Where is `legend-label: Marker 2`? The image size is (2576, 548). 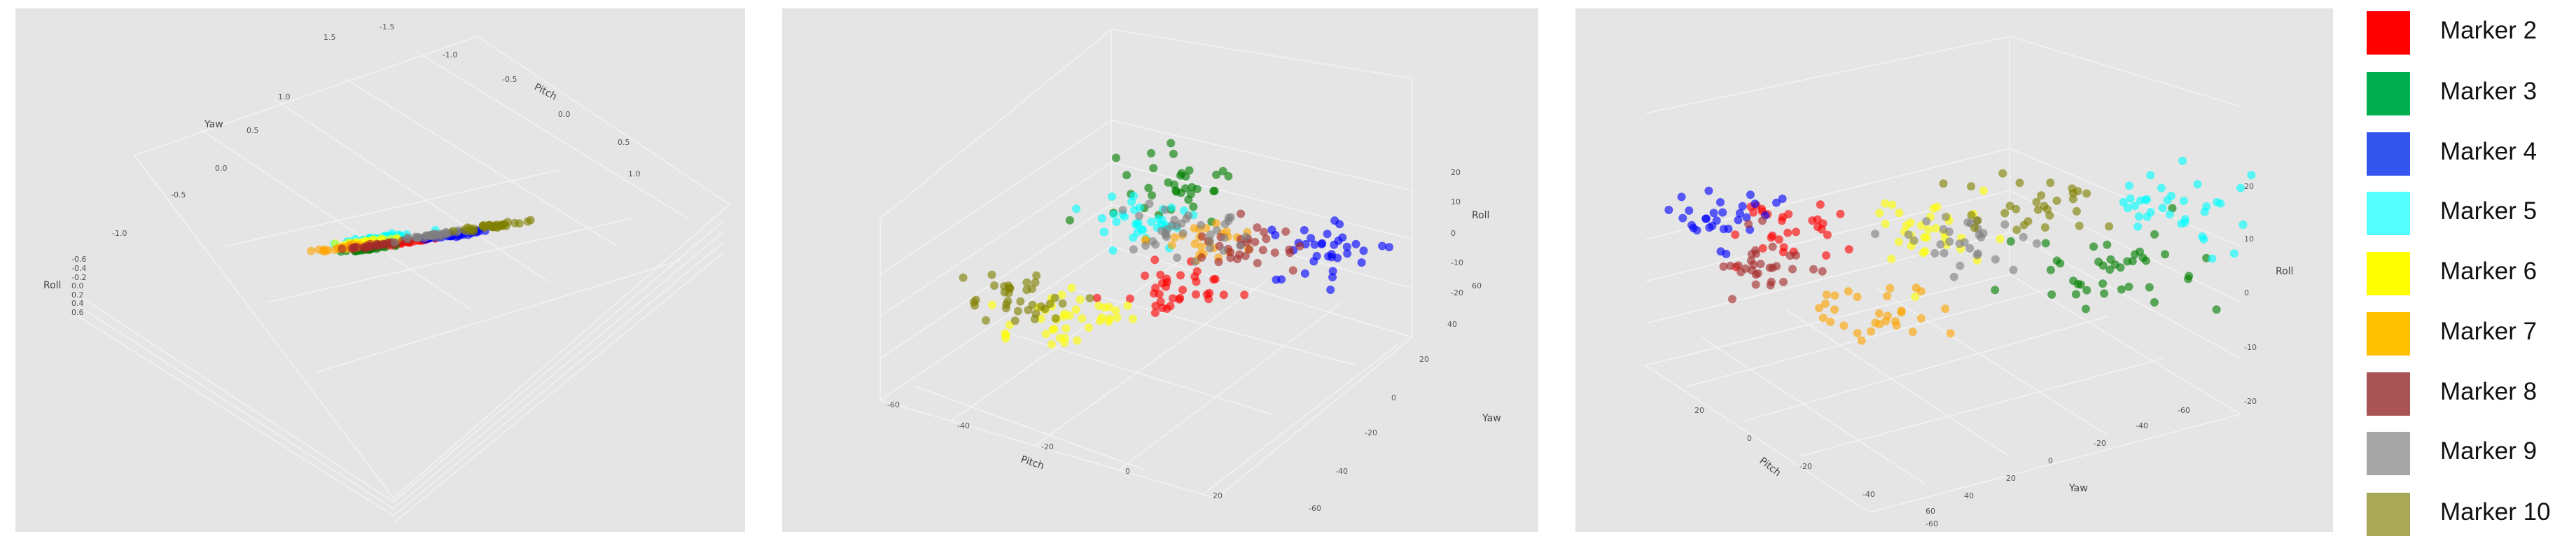
legend-label: Marker 2 is located at coordinates (2488, 30).